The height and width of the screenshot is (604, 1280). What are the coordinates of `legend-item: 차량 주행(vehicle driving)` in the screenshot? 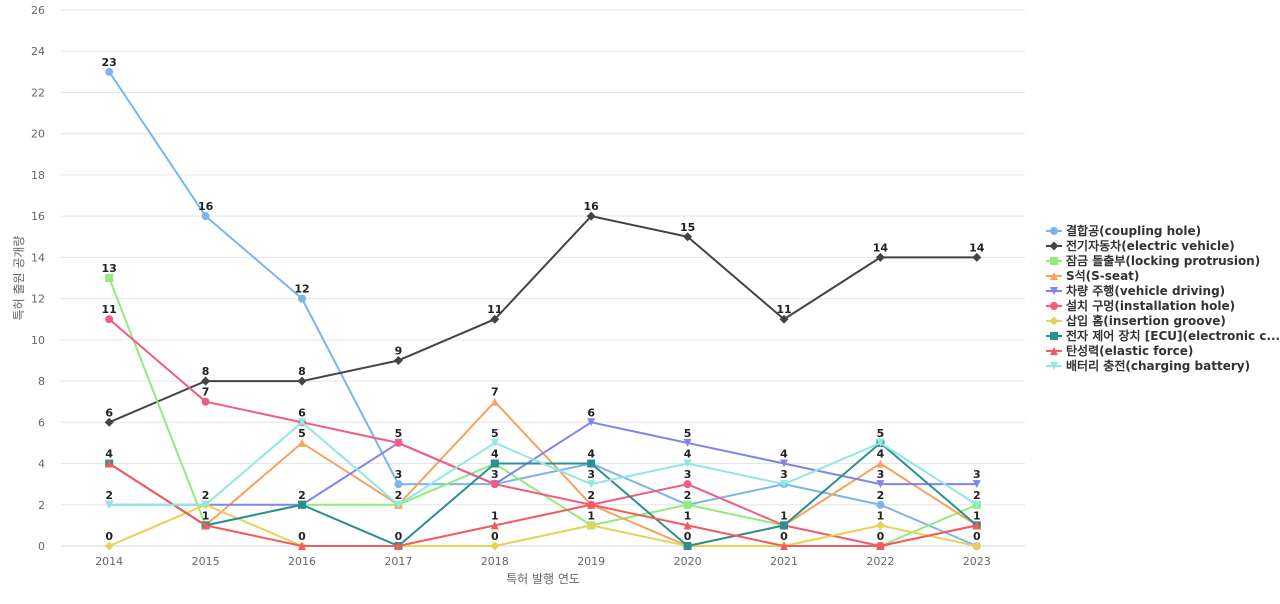 It's located at (1135, 290).